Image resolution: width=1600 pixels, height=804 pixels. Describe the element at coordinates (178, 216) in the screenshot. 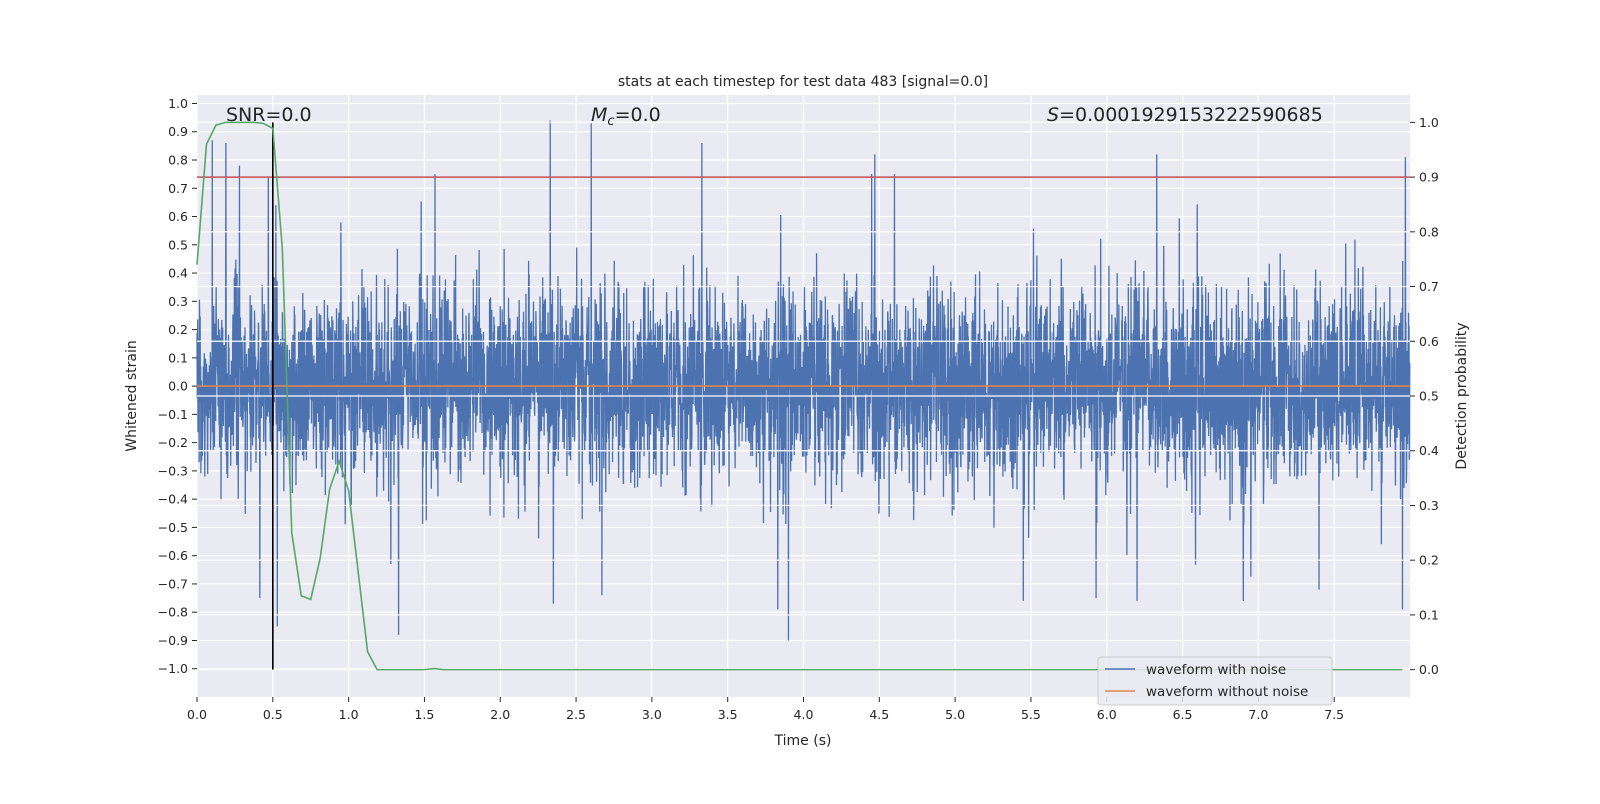

I see `left-tick-label: 0.6` at that location.